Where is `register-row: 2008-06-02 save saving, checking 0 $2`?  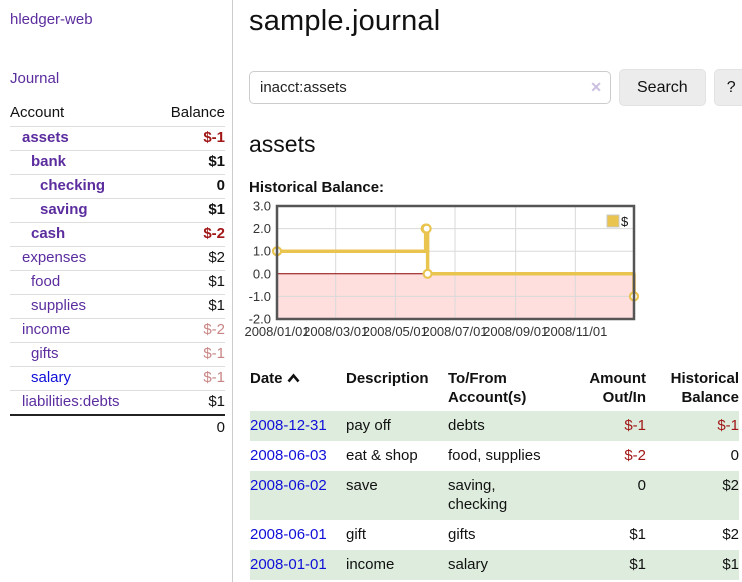 register-row: 2008-06-02 save saving, checking 0 $2 is located at coordinates (494, 495).